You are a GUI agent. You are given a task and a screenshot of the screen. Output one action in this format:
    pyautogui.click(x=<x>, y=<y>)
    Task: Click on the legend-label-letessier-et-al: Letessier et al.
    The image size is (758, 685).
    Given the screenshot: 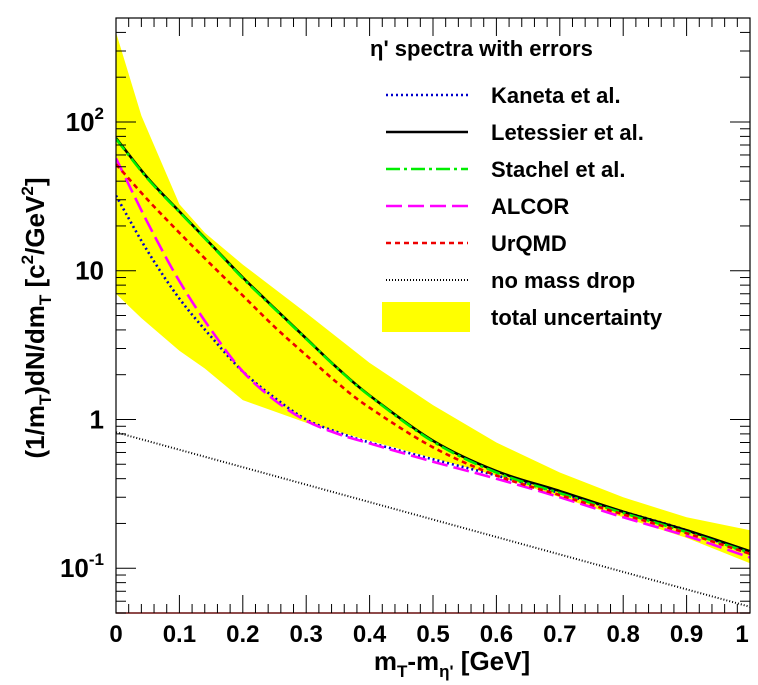 What is the action you would take?
    pyautogui.click(x=567, y=132)
    